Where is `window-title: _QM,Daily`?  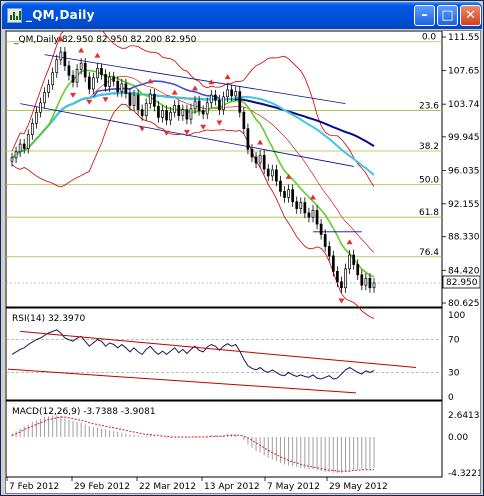 window-title: _QM,Daily is located at coordinates (60, 15).